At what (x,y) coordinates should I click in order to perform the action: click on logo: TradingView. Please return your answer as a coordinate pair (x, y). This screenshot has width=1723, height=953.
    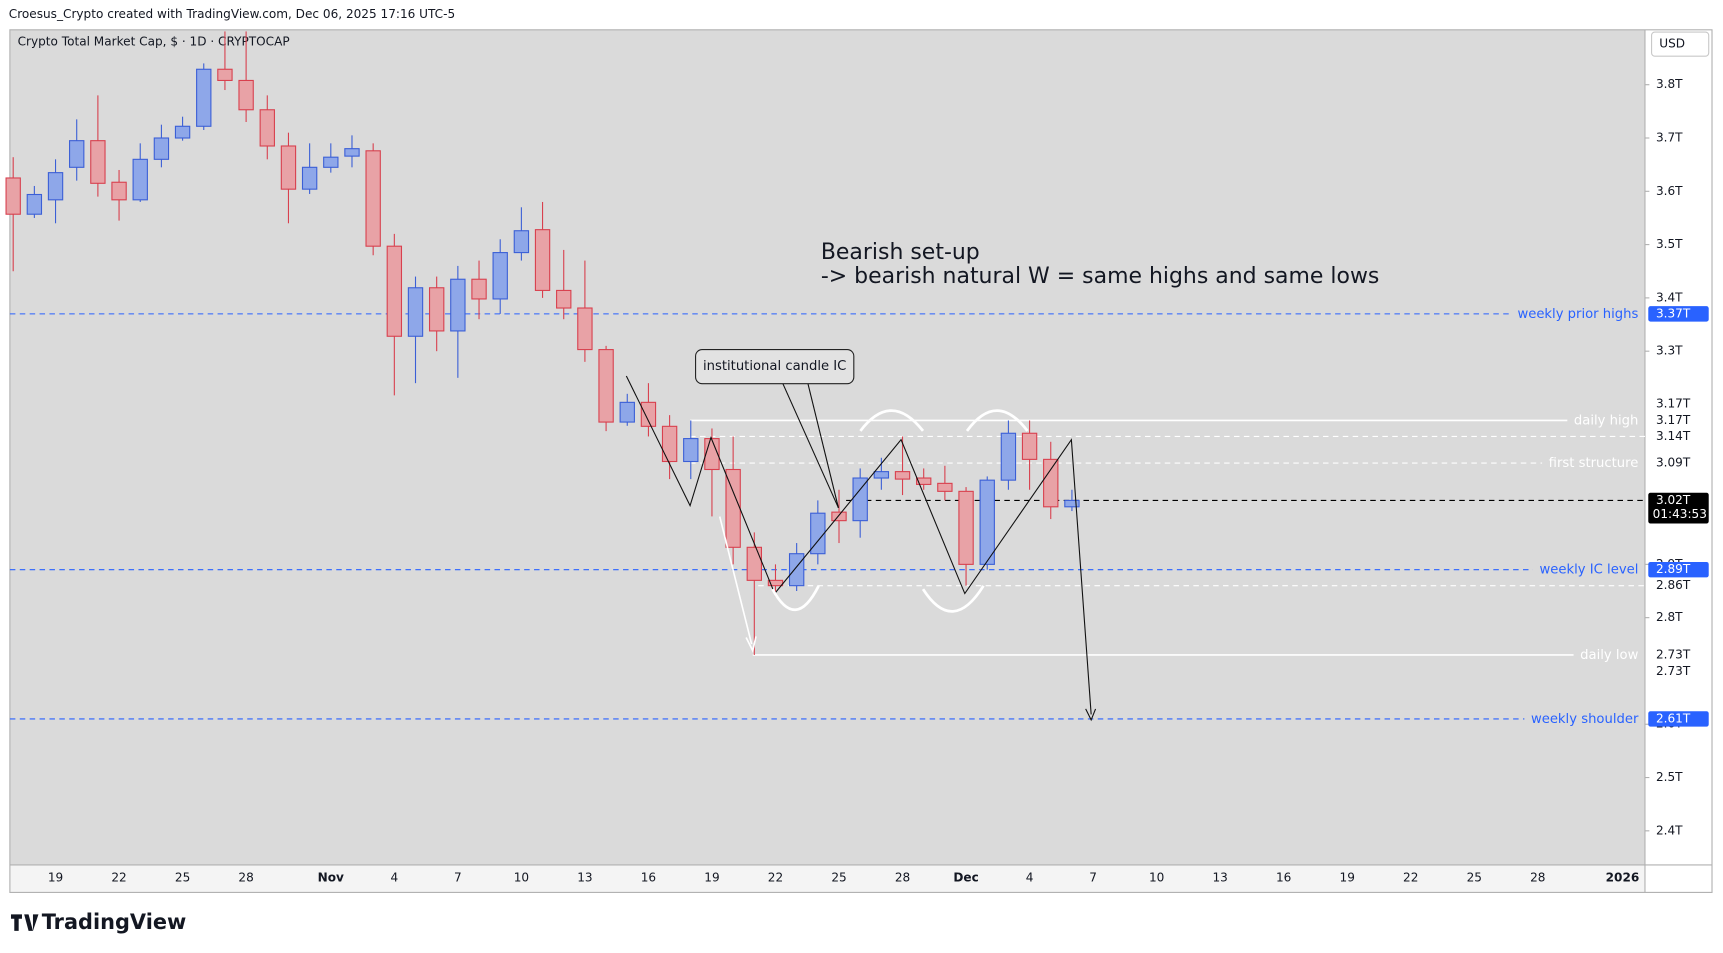
    Looking at the image, I should click on (98, 922).